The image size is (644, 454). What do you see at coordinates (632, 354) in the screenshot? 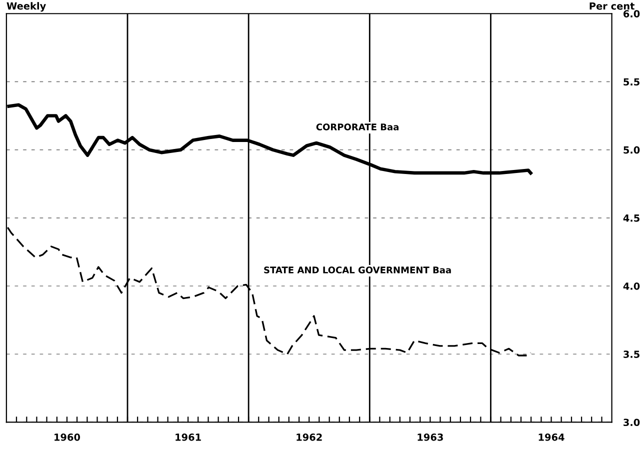
I see `y-tick-label: 3.5` at bounding box center [632, 354].